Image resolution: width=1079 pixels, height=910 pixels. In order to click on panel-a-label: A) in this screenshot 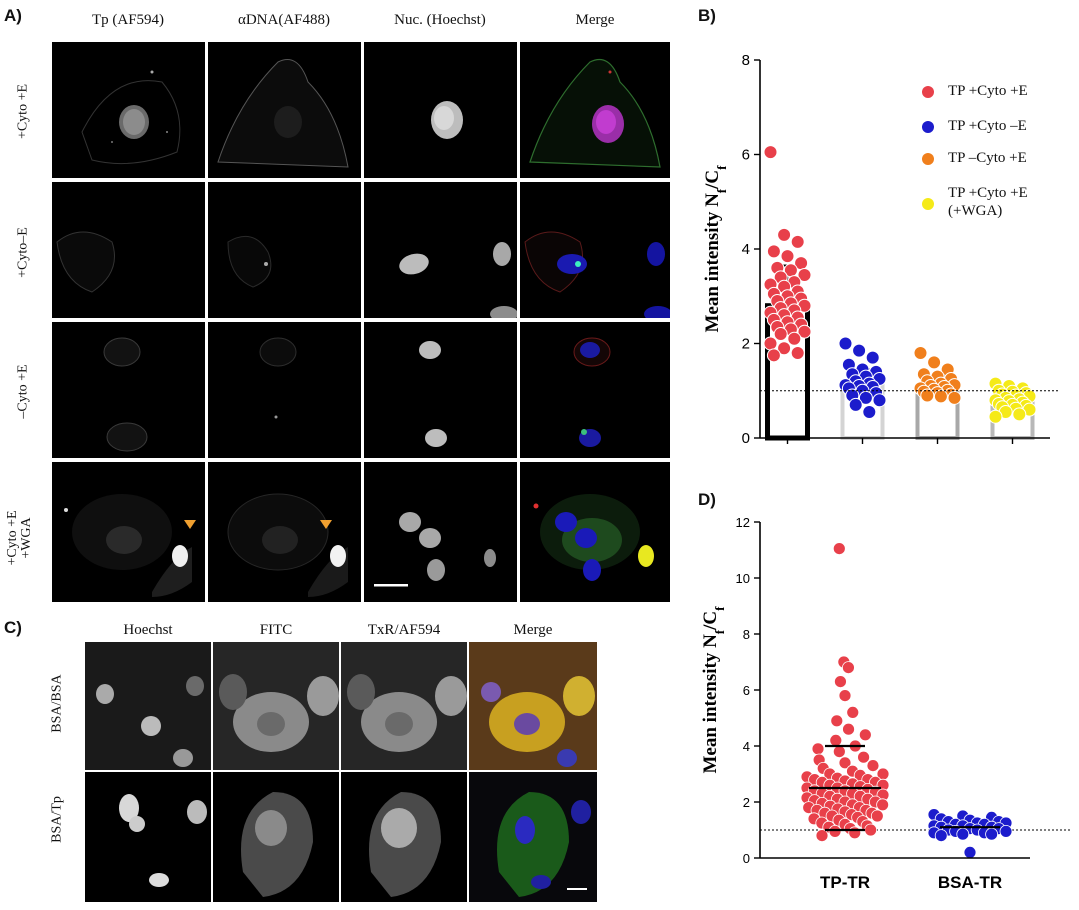, I will do `click(13, 15)`.